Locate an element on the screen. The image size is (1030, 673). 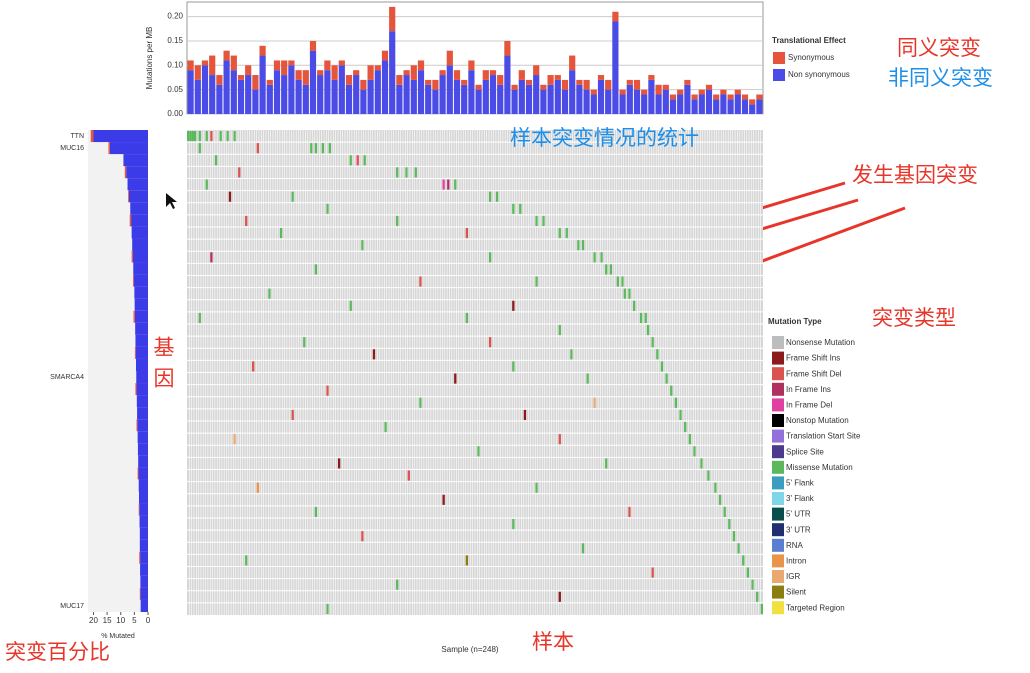
annotation: 样本突变情况的统计 is located at coordinates (604, 138).